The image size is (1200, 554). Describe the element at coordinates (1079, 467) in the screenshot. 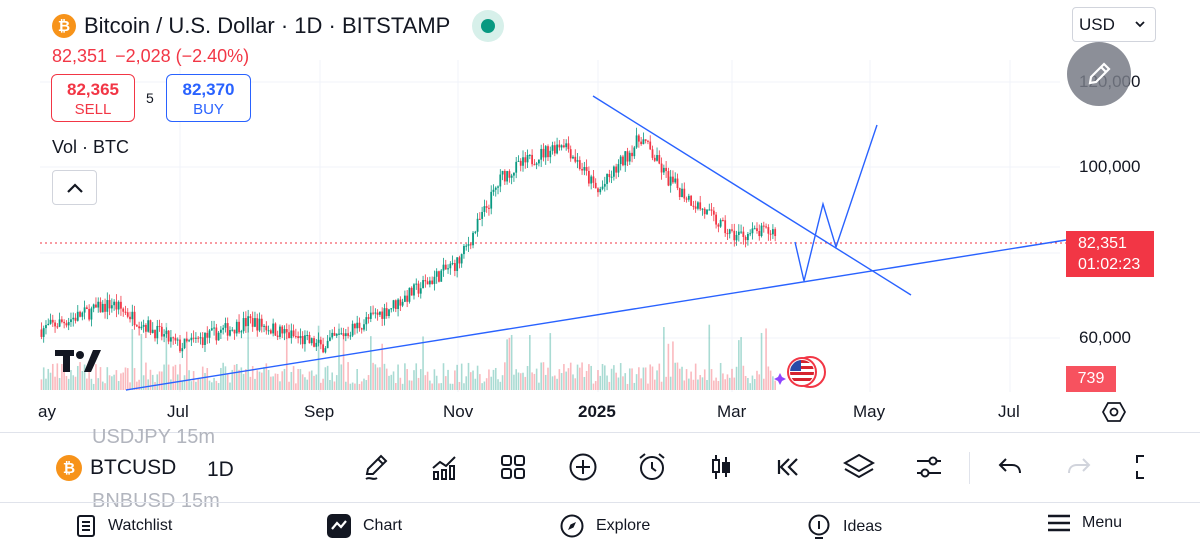

I see `redo-button` at that location.